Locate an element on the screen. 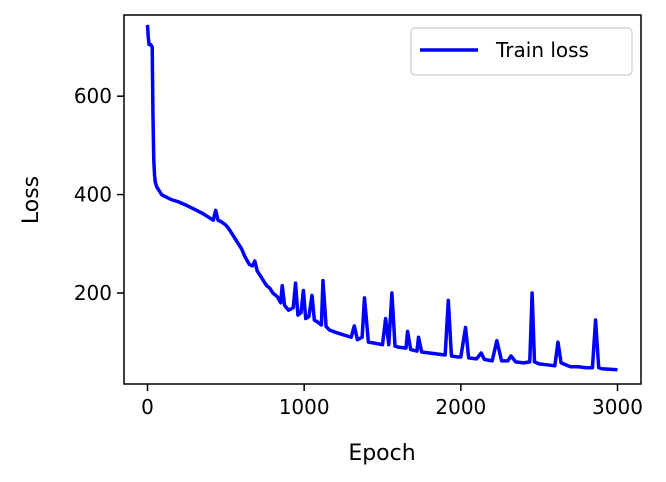 This screenshot has width=666, height=482. y-axis-label: Loss is located at coordinates (31, 200).